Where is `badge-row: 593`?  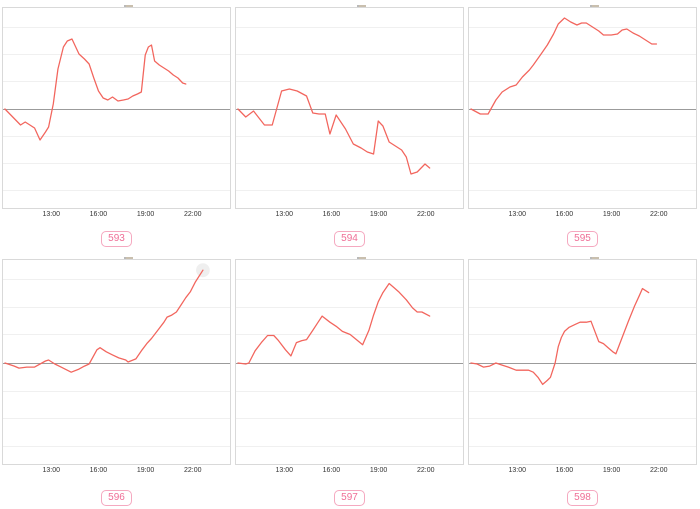 badge-row: 593 is located at coordinates (116, 236).